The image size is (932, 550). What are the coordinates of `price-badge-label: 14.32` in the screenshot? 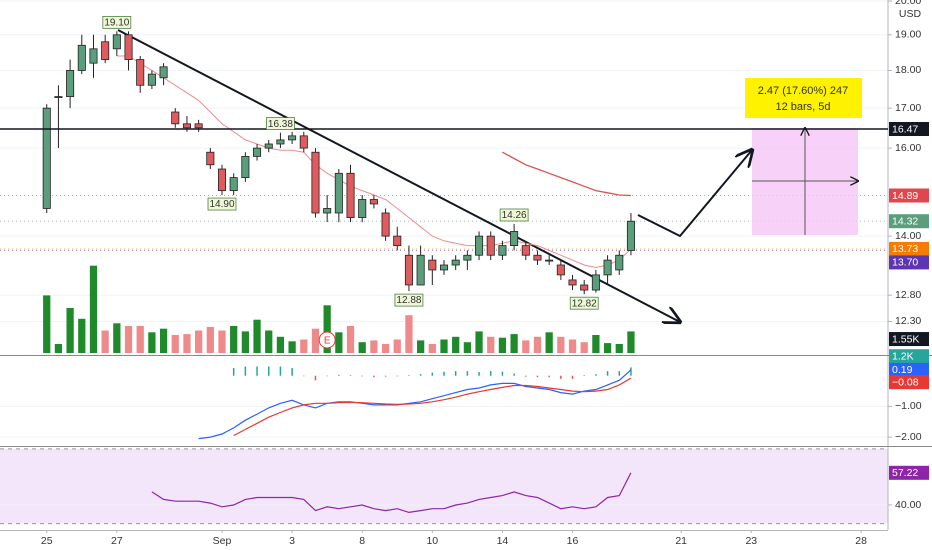 It's located at (905, 222).